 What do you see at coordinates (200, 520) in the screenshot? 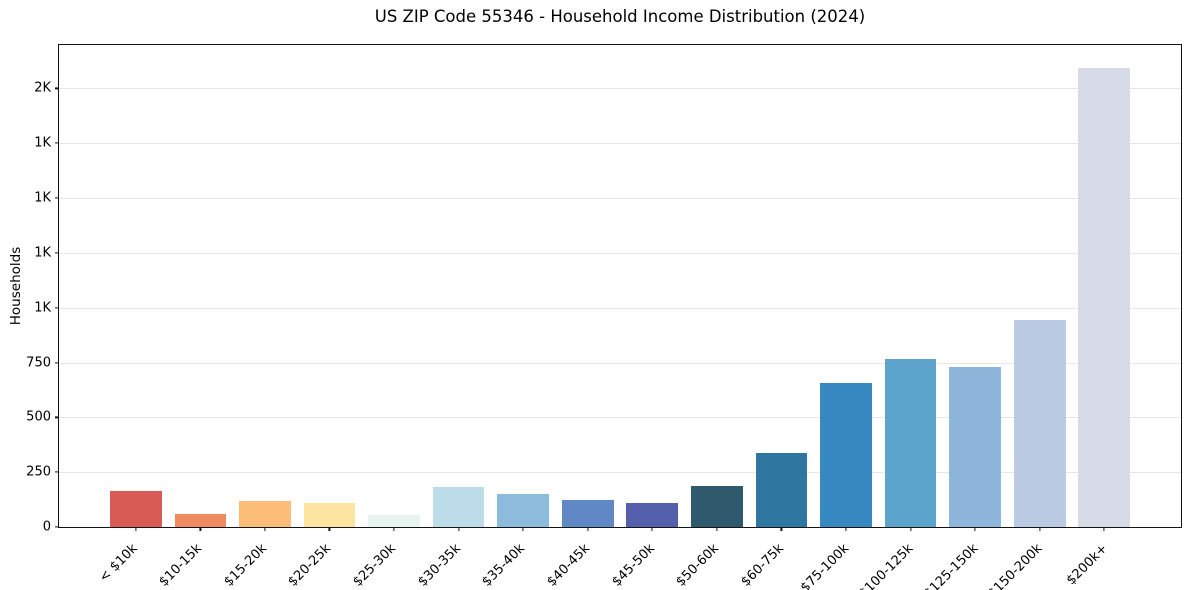
I see `bar-10-15k` at bounding box center [200, 520].